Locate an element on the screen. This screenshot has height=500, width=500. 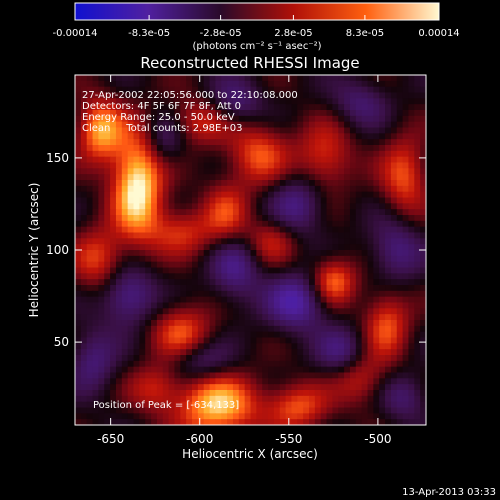
x-tick-label: -650 is located at coordinates (110, 439).